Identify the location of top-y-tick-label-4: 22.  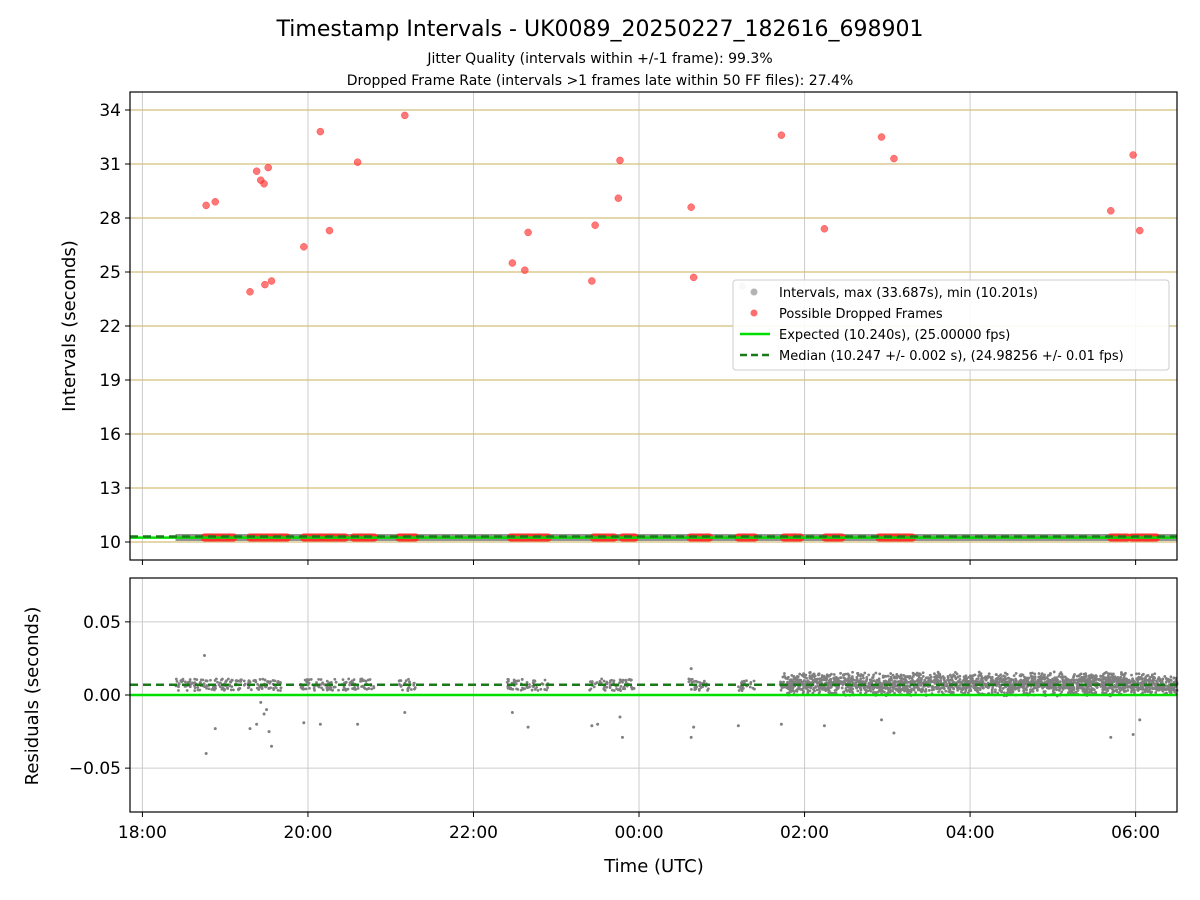
(110, 327).